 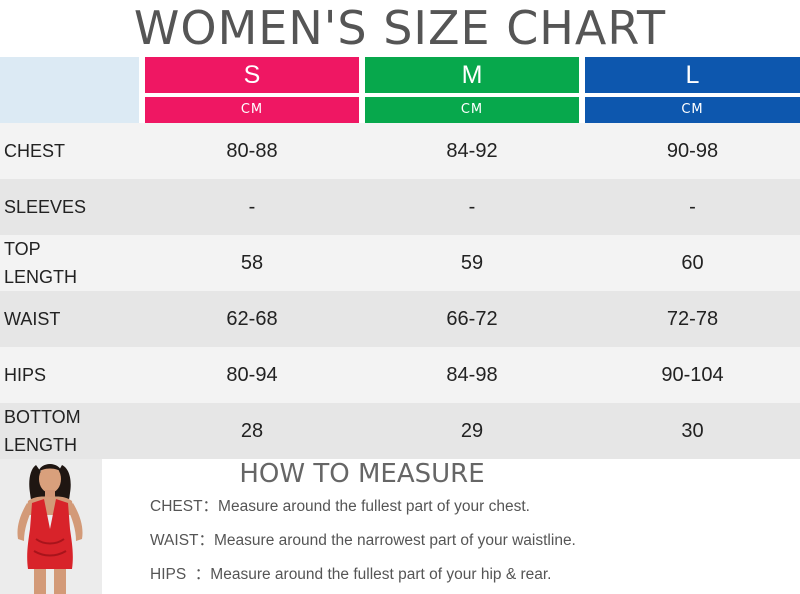 What do you see at coordinates (692, 206) in the screenshot?
I see `cell-l: -` at bounding box center [692, 206].